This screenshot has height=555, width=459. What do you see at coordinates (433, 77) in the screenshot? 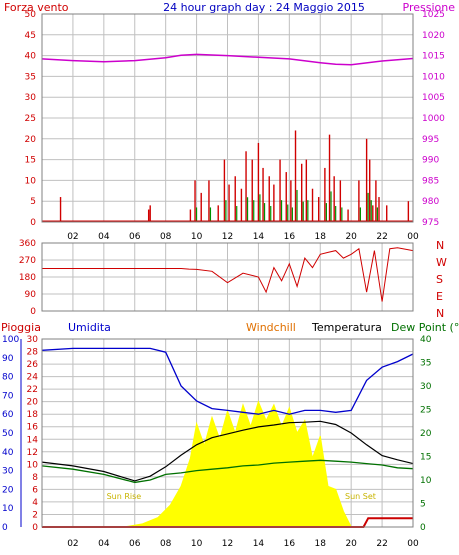
I see `pressure-tick-label: 1010` at bounding box center [433, 77].